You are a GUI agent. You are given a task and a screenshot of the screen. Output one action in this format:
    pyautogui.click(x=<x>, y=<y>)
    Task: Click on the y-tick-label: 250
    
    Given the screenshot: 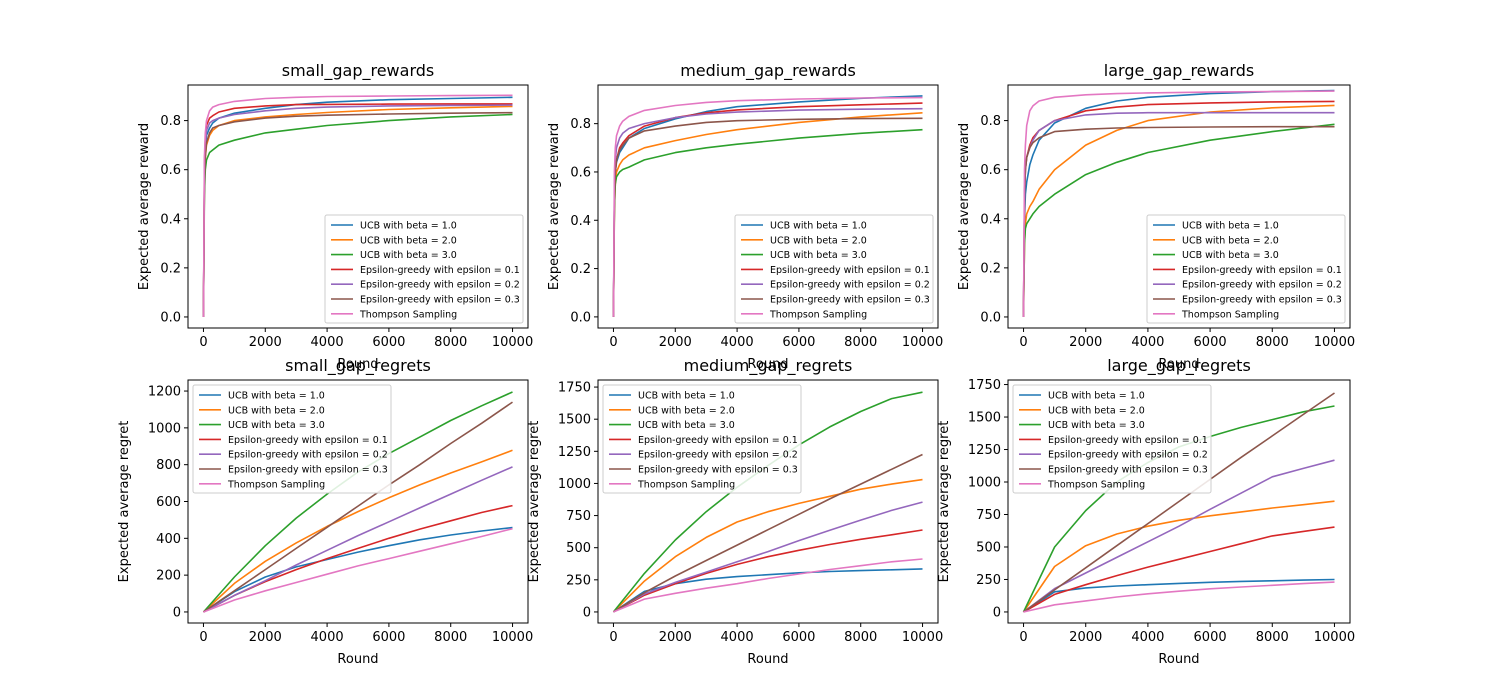 What is the action you would take?
    pyautogui.click(x=988, y=580)
    